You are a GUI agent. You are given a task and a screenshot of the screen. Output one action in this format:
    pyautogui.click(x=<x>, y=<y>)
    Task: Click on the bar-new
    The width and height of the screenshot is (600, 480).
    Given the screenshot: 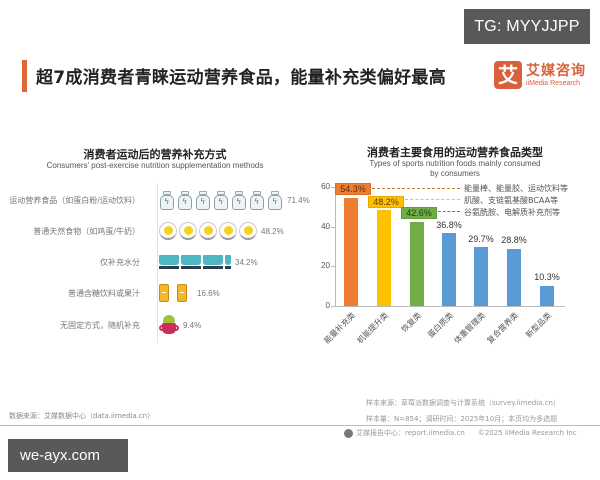 What is the action you would take?
    pyautogui.click(x=547, y=296)
    